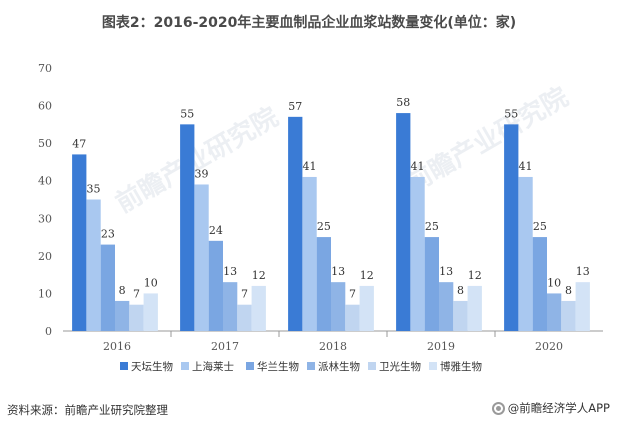 The width and height of the screenshot is (618, 432). I want to click on data-label: 24, so click(216, 230).